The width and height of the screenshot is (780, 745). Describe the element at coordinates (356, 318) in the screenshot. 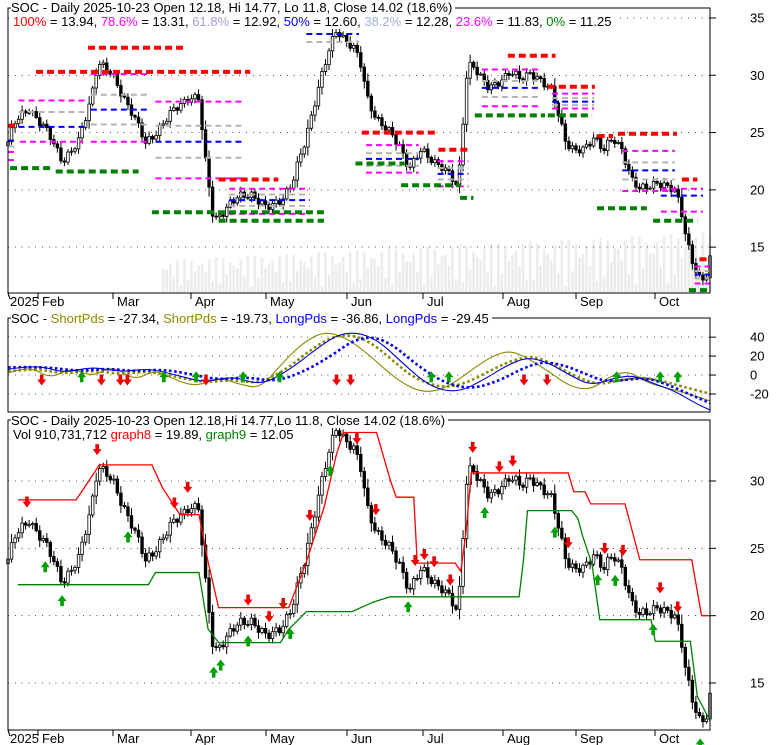

I see `oscillator-title-part: = -36.86,` at that location.